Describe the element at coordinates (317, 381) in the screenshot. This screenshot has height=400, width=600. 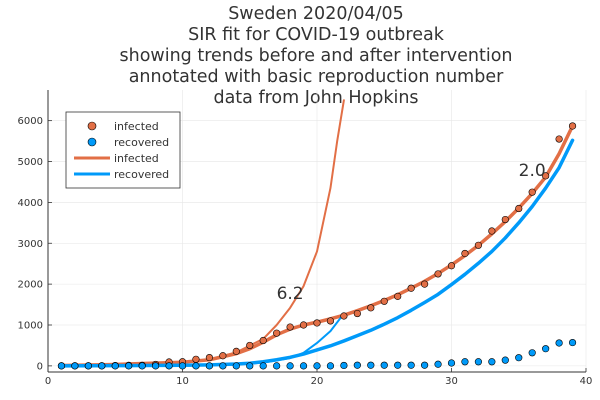
I see `x-tick-label: 20` at that location.